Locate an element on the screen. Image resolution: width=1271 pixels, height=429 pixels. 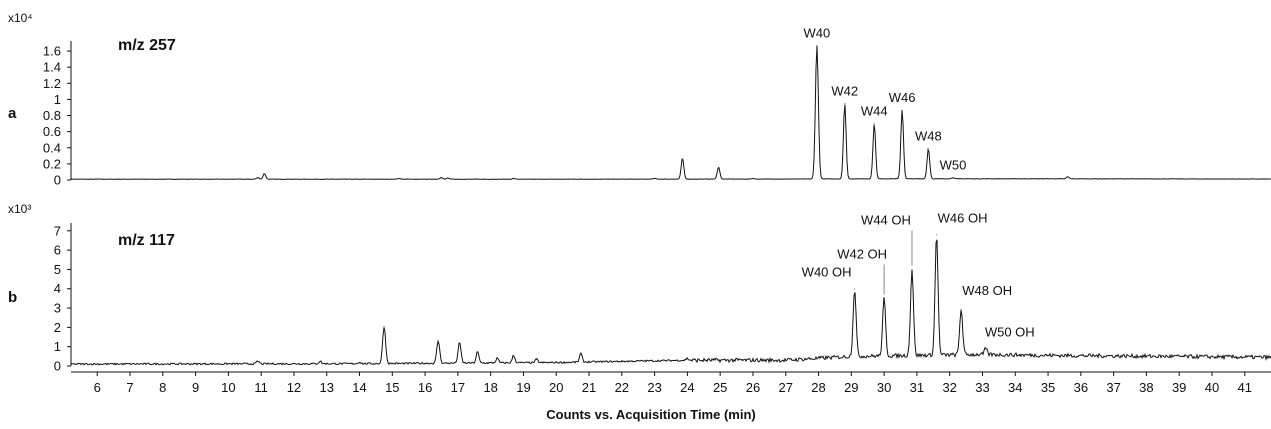
peak-label: W50 OH is located at coordinates (1010, 332).